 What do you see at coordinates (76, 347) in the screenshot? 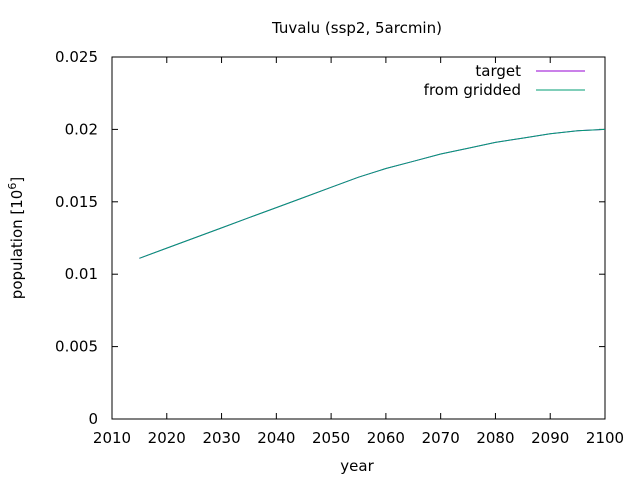
I see `y-tick-label: 0.005` at bounding box center [76, 347].